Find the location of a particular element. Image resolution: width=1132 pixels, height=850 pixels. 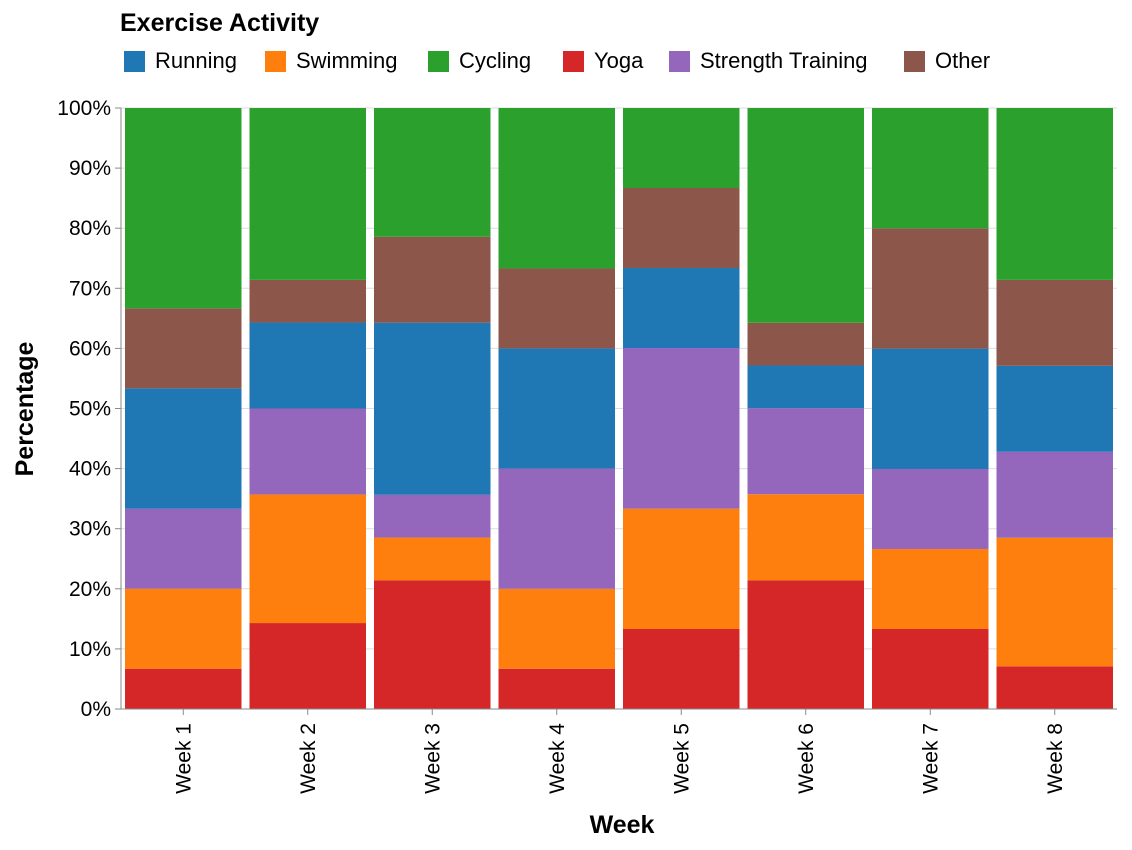

bar-week-8-strength-training is located at coordinates (1054, 494).